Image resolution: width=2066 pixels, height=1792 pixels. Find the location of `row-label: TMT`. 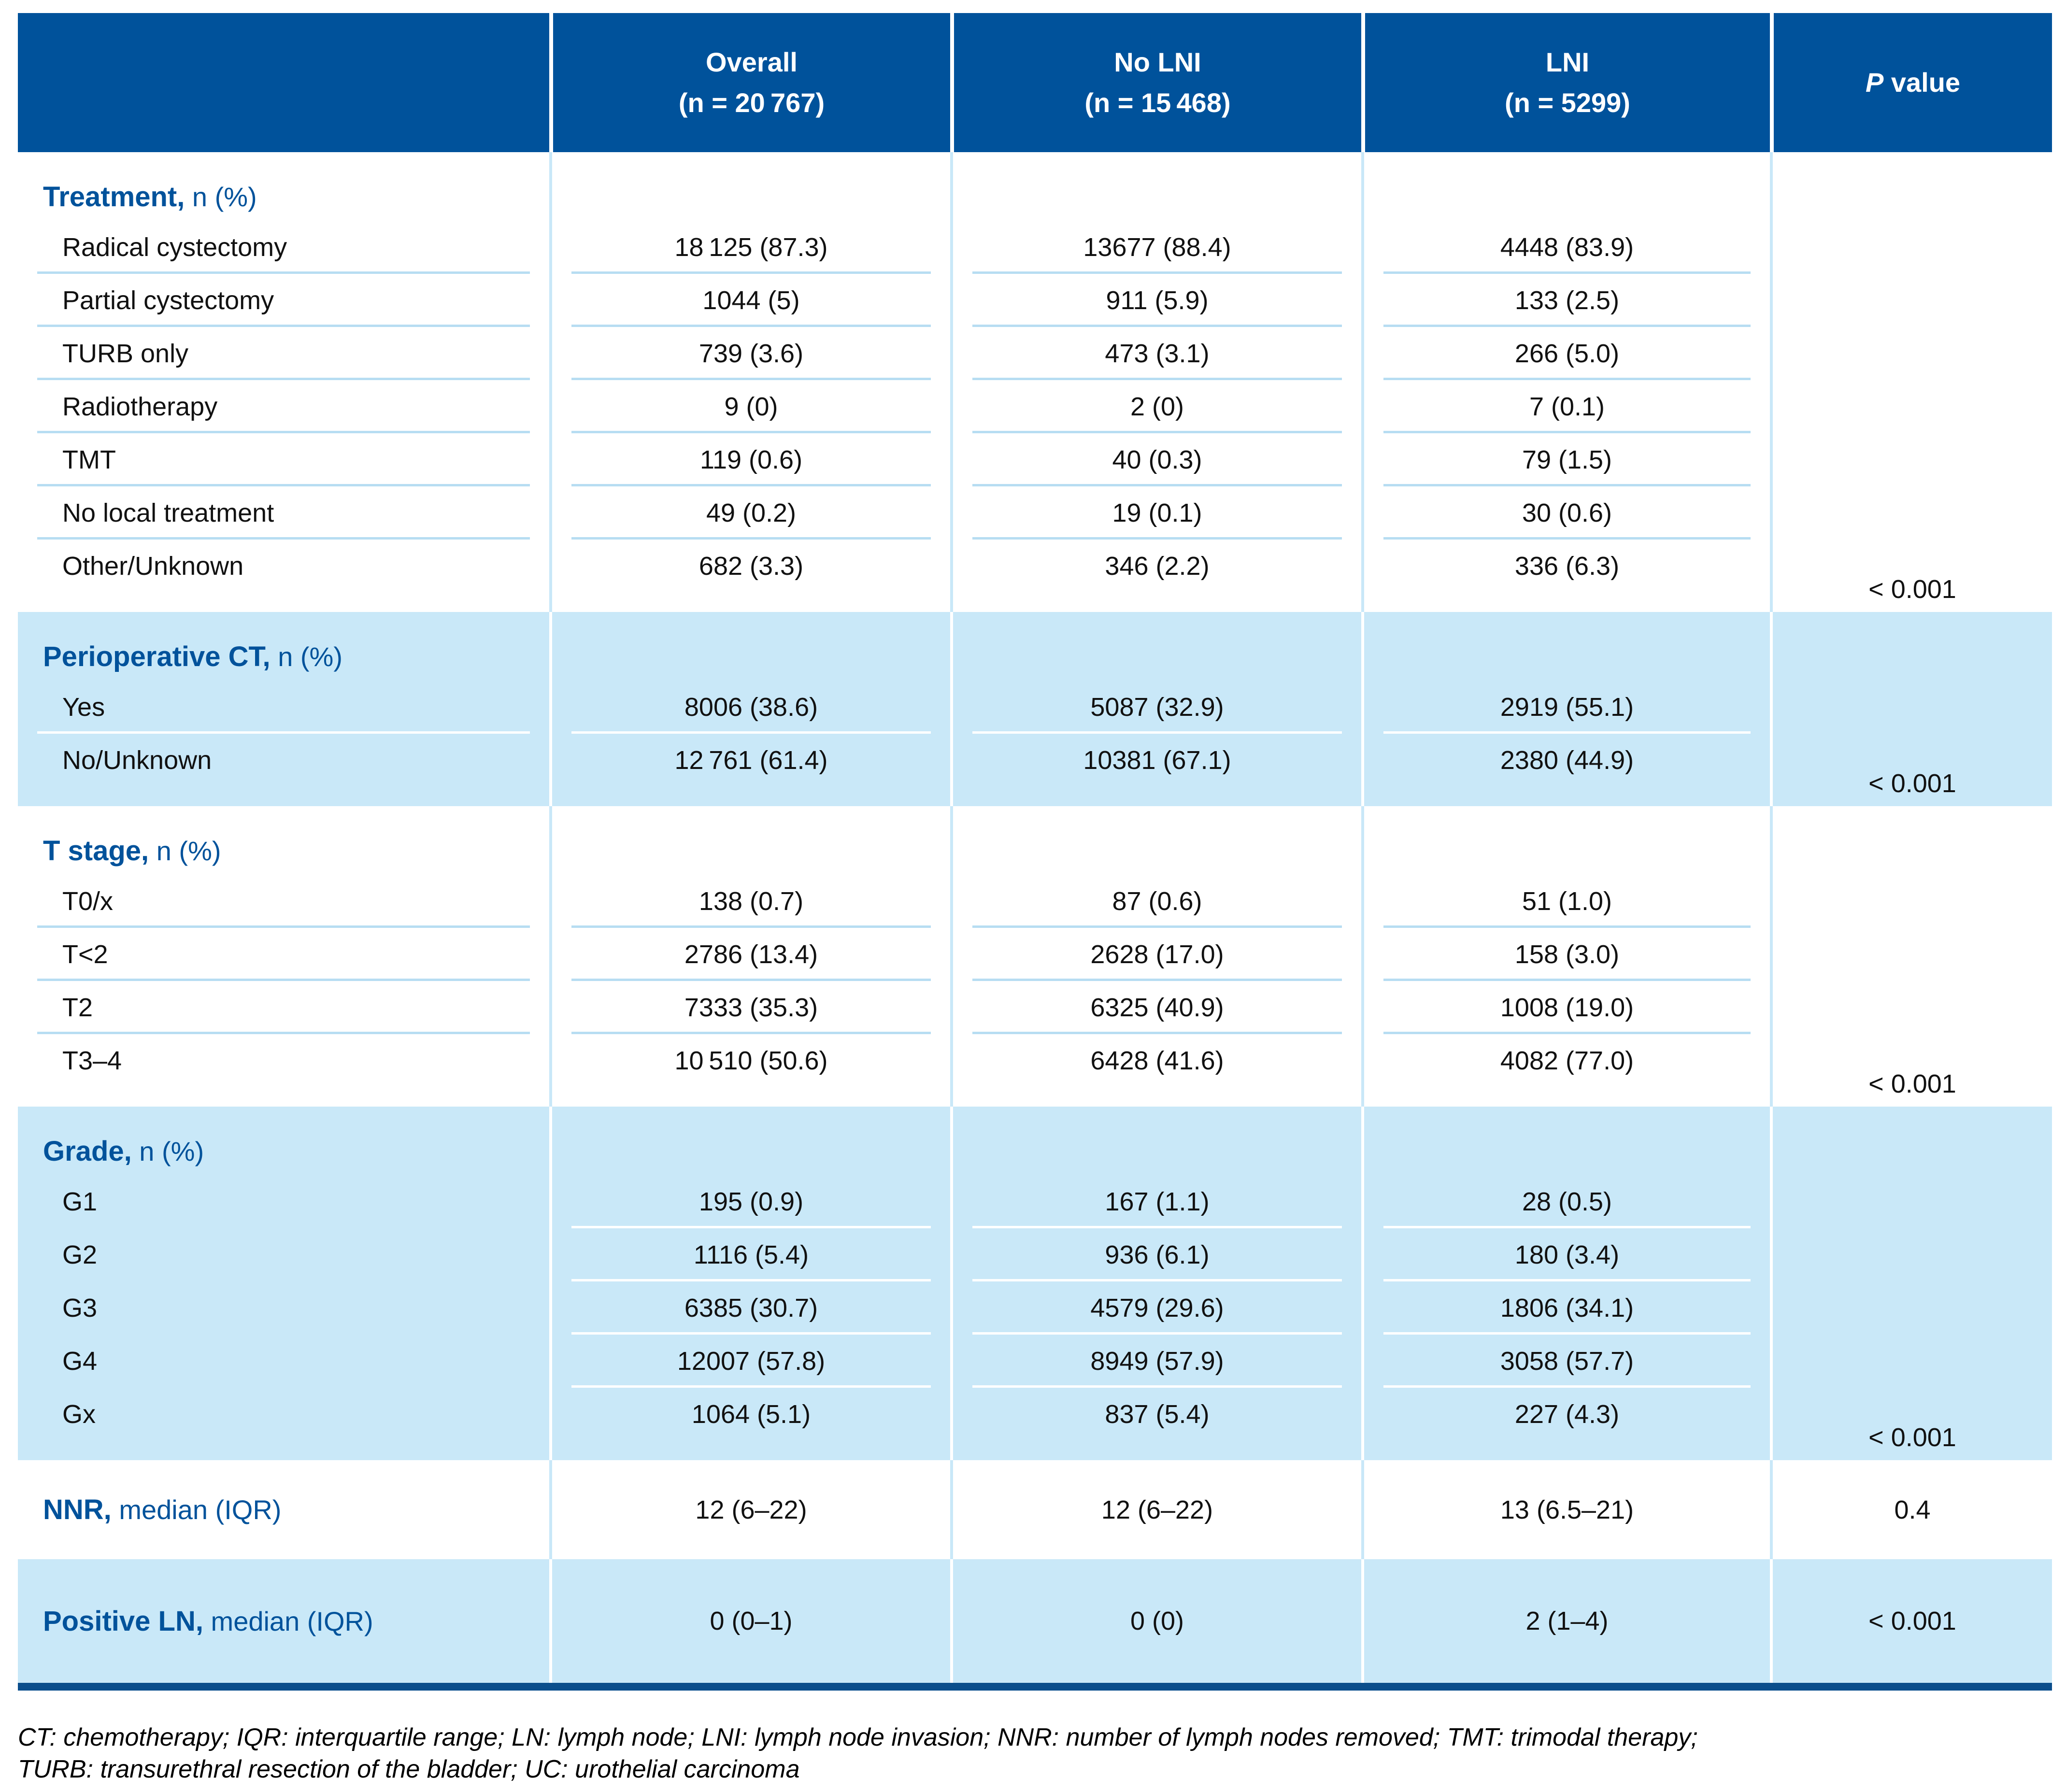

row-label: TMT is located at coordinates (283, 459).